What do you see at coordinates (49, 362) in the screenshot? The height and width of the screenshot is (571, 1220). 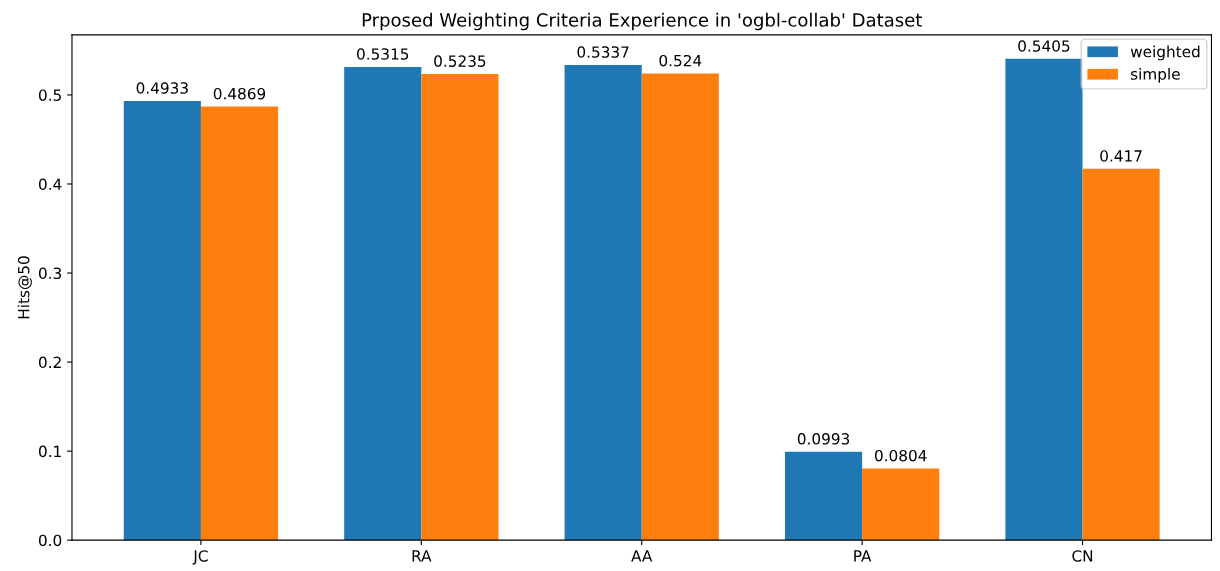 I see `y-tick-label: 0.2` at bounding box center [49, 362].